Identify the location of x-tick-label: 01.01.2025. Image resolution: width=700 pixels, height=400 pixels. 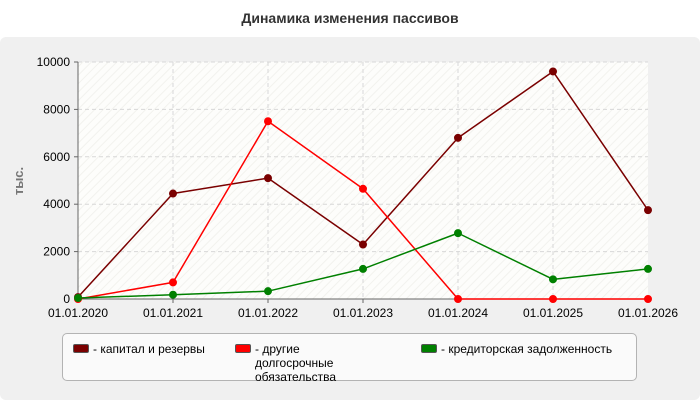
(553, 313).